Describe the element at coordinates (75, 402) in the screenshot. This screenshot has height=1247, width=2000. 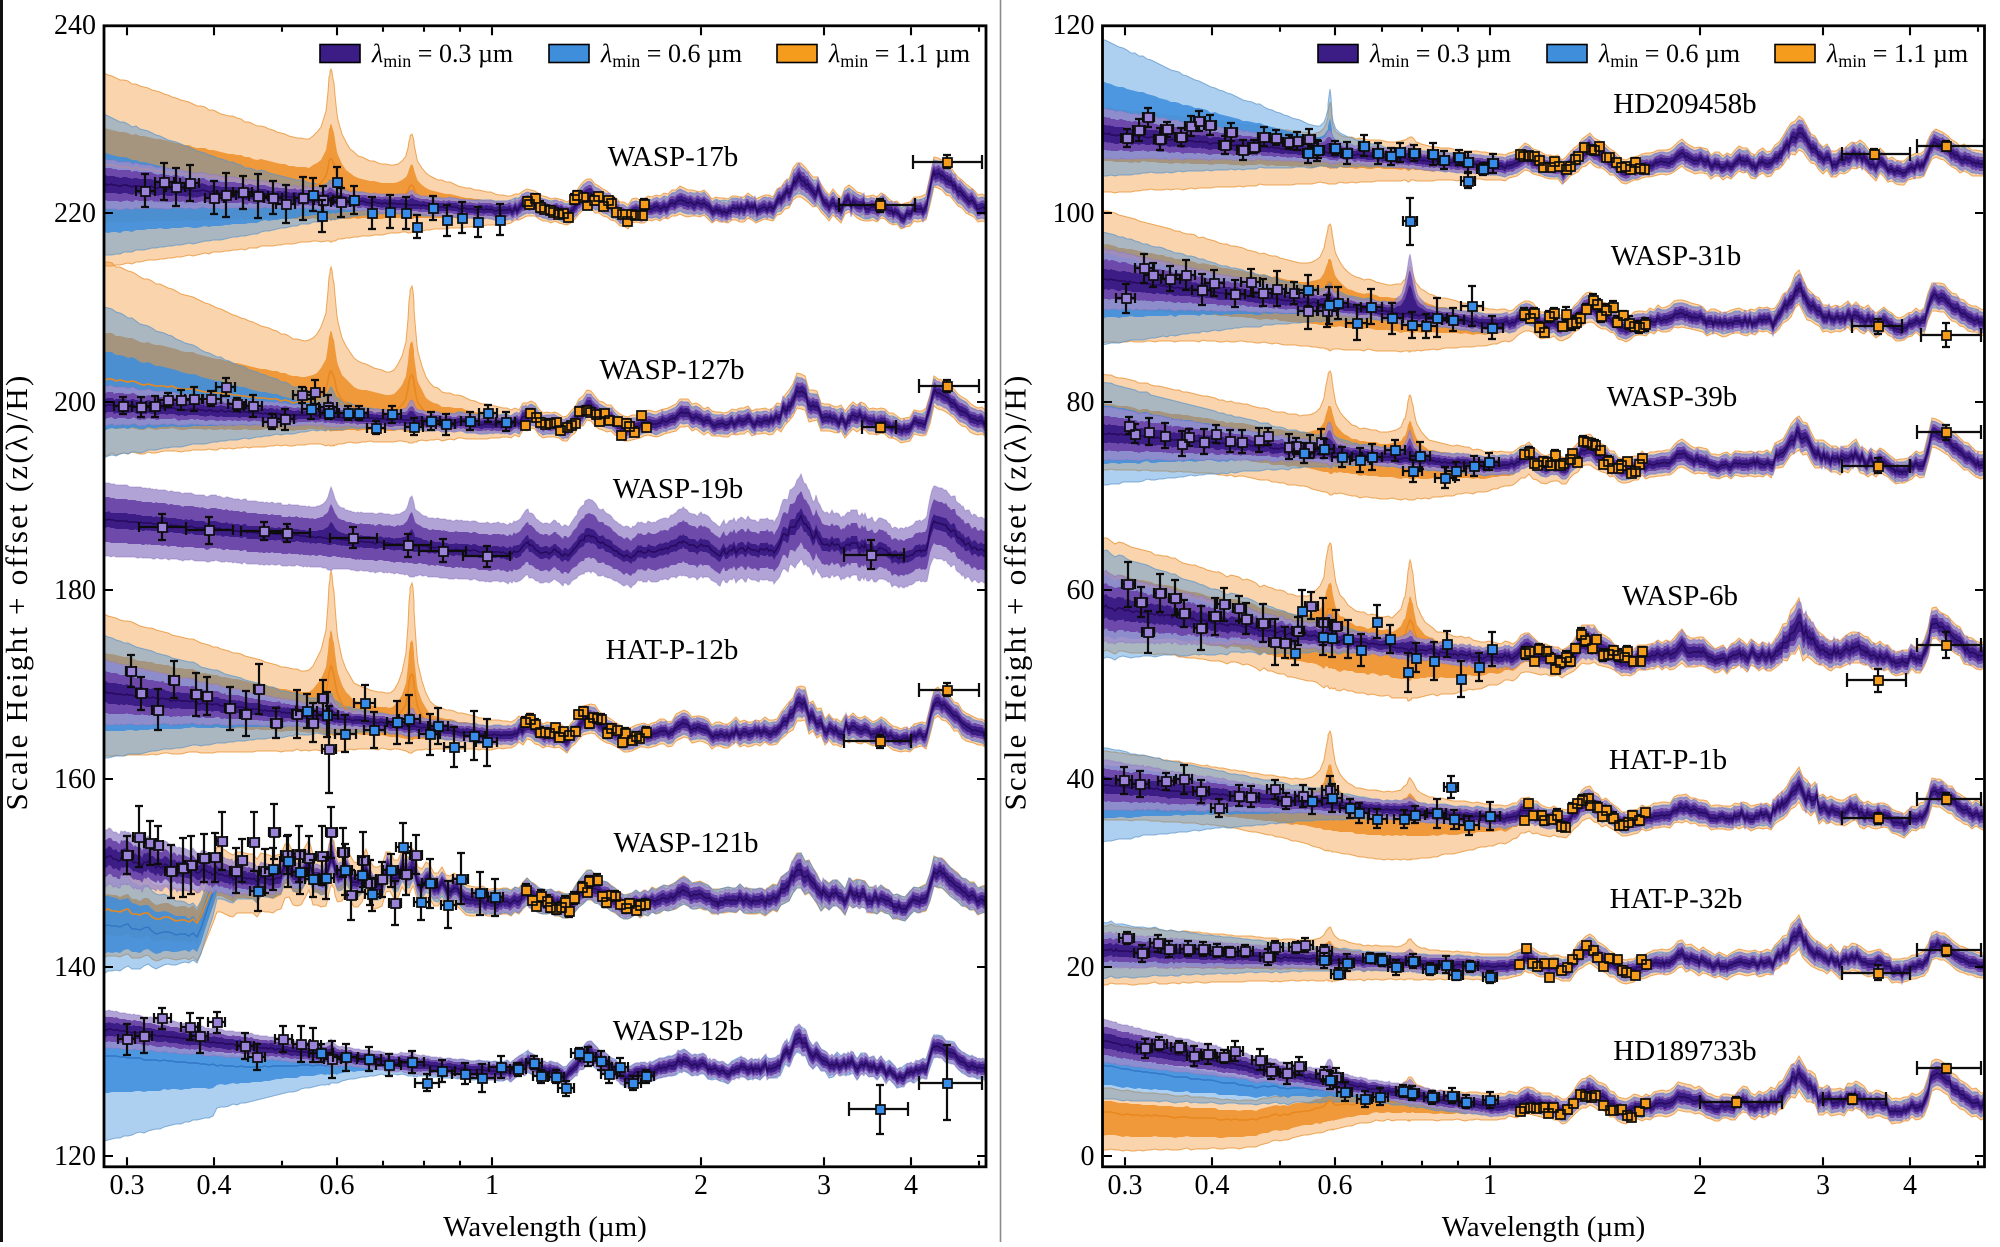
I see `svg-text: 200` at that location.